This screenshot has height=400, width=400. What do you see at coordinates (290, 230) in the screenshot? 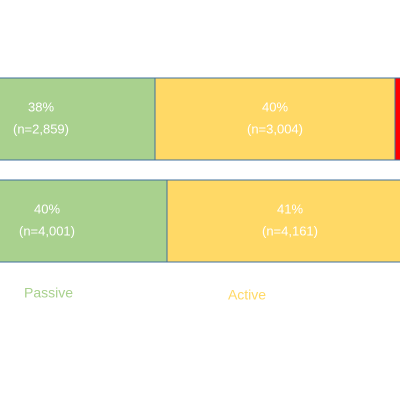
I see `n-label: (n=4,161)` at bounding box center [290, 230].